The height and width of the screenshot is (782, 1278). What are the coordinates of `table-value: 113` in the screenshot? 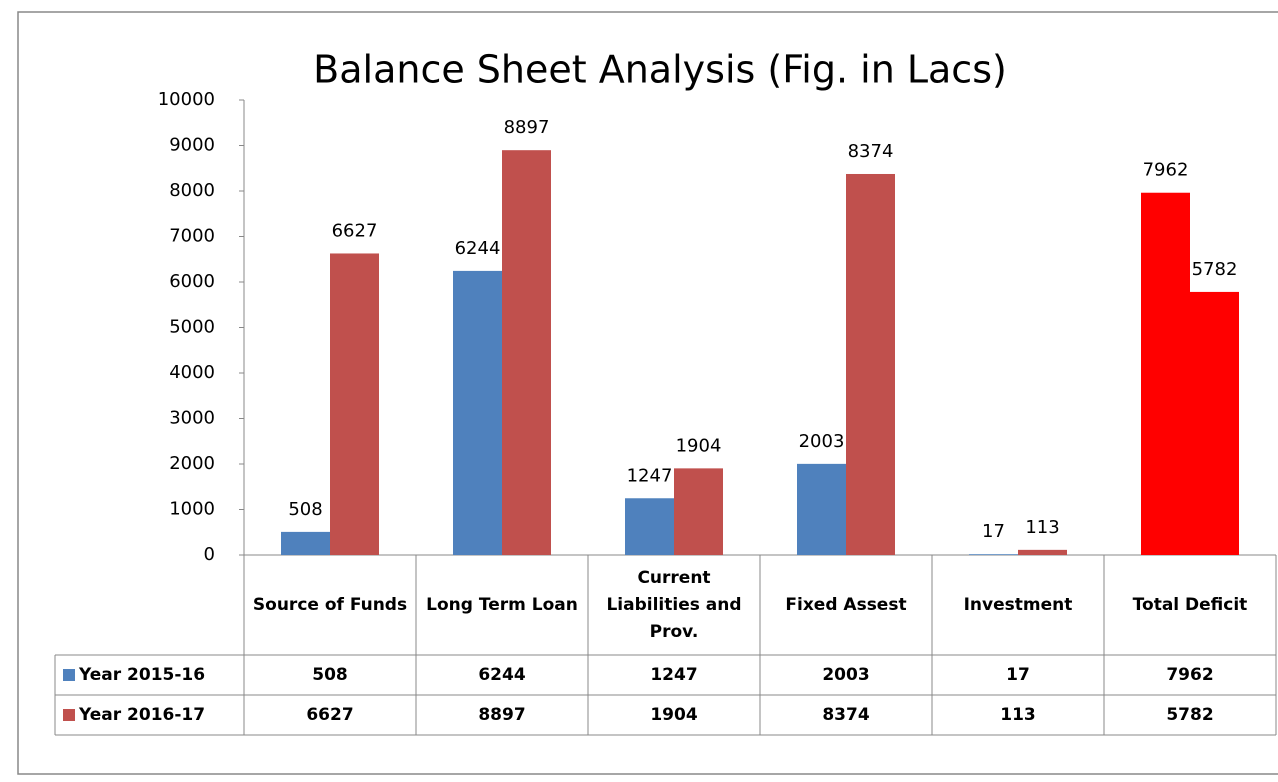 It's located at (1018, 714).